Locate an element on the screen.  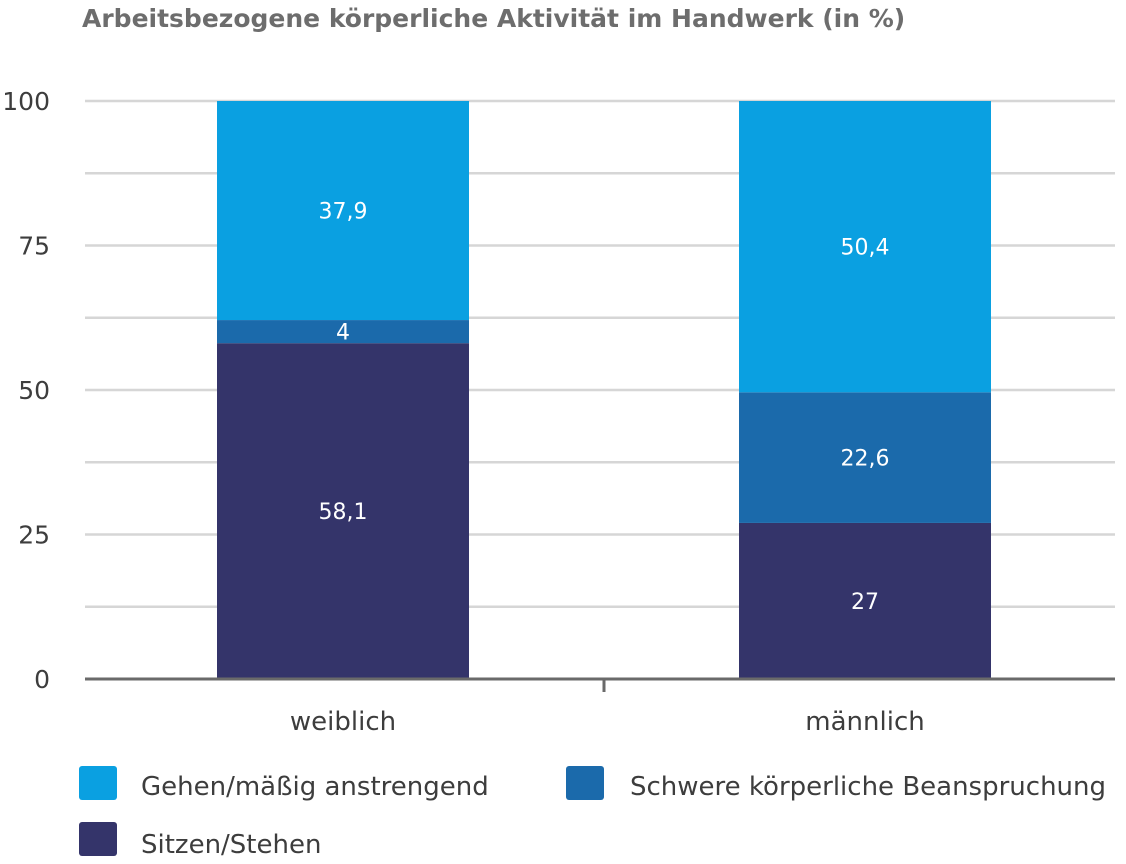
legend-label: Gehen/mäßig anstrengend is located at coordinates (315, 787).